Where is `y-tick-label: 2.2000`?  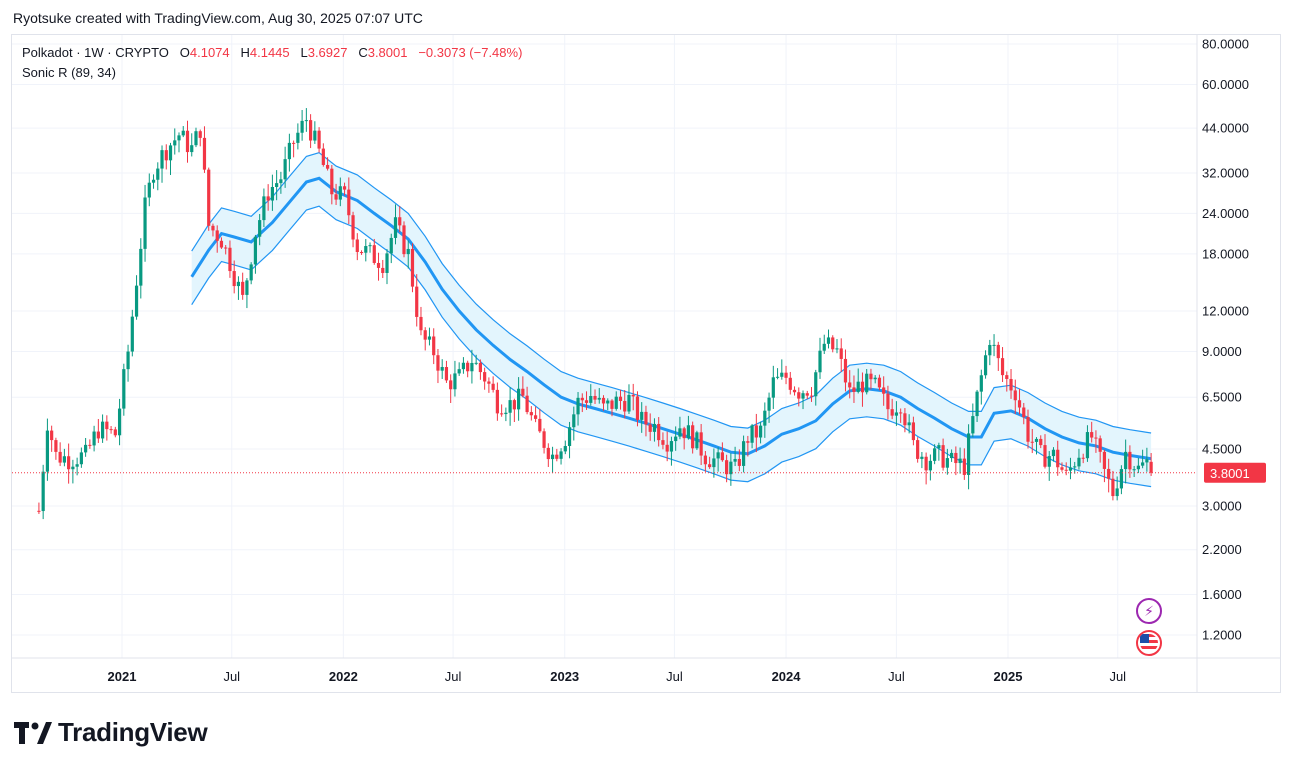 y-tick-label: 2.2000 is located at coordinates (1222, 549).